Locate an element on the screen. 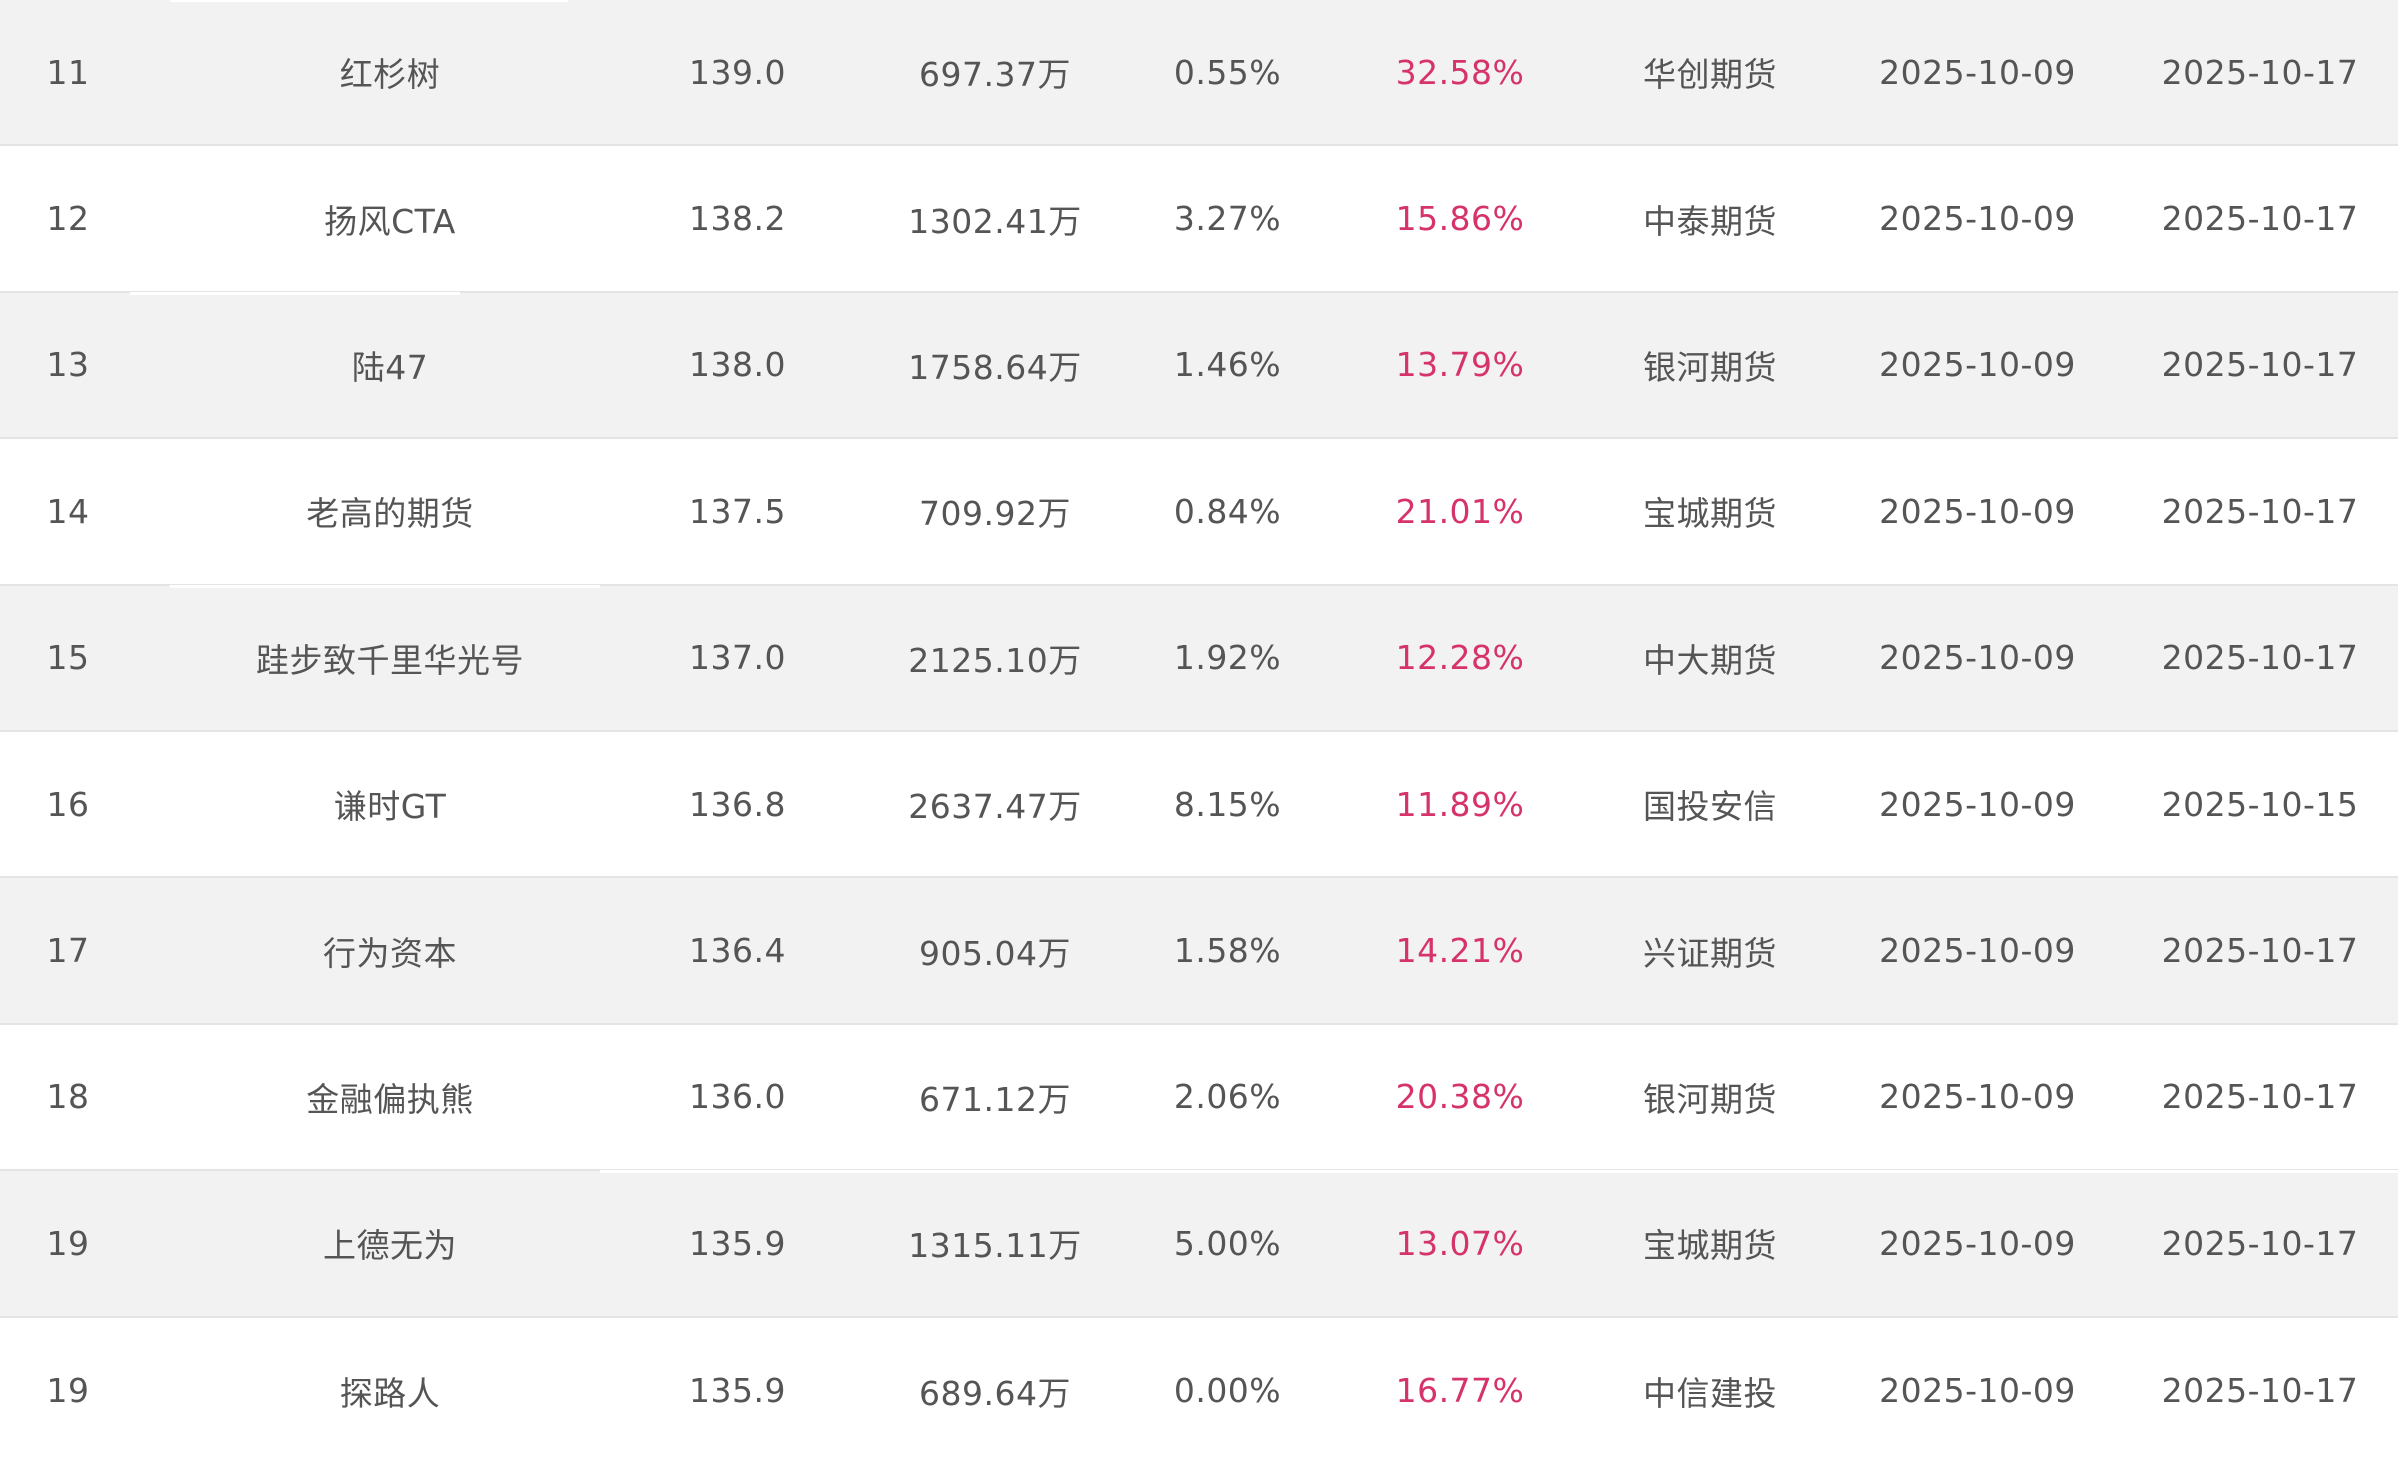 The width and height of the screenshot is (2398, 1464). broker-cell: 兴证期货 is located at coordinates (1710, 953).